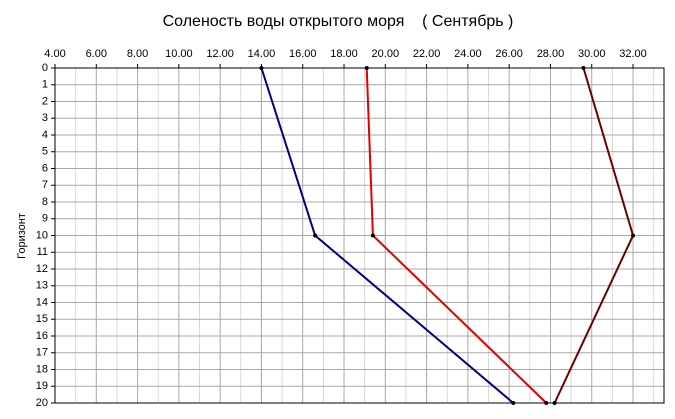 The width and height of the screenshot is (675, 419). What do you see at coordinates (344, 54) in the screenshot?
I see `x-tick-label: 18.00` at bounding box center [344, 54].